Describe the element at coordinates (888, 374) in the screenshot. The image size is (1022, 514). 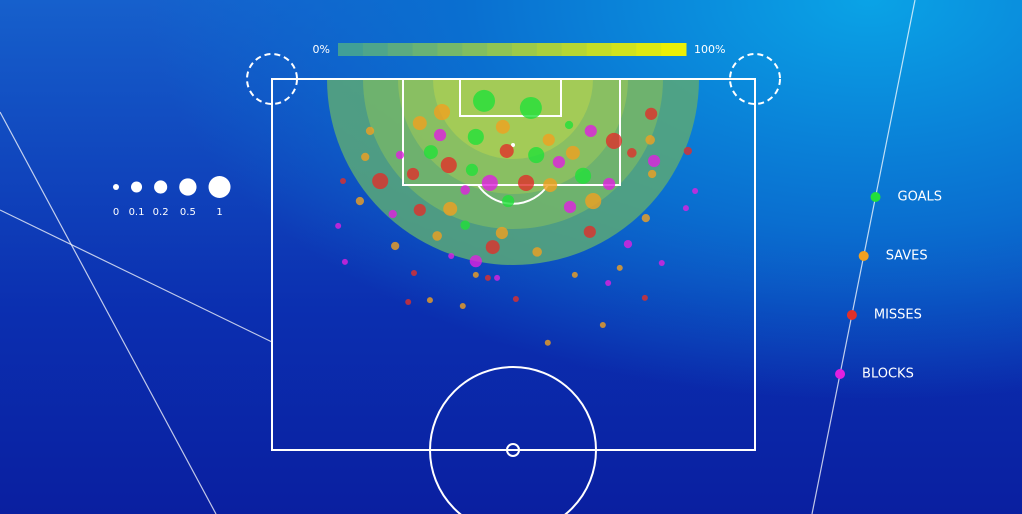
I see `legend-label: BLOCKS` at that location.